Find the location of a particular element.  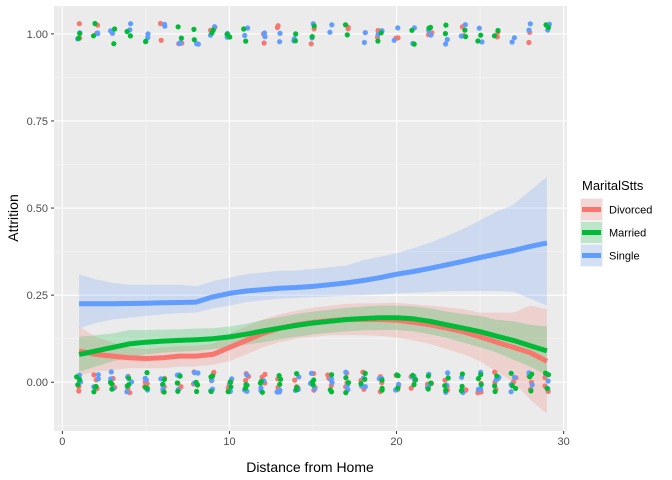

y-tick-label: 0.50 is located at coordinates (37, 209).